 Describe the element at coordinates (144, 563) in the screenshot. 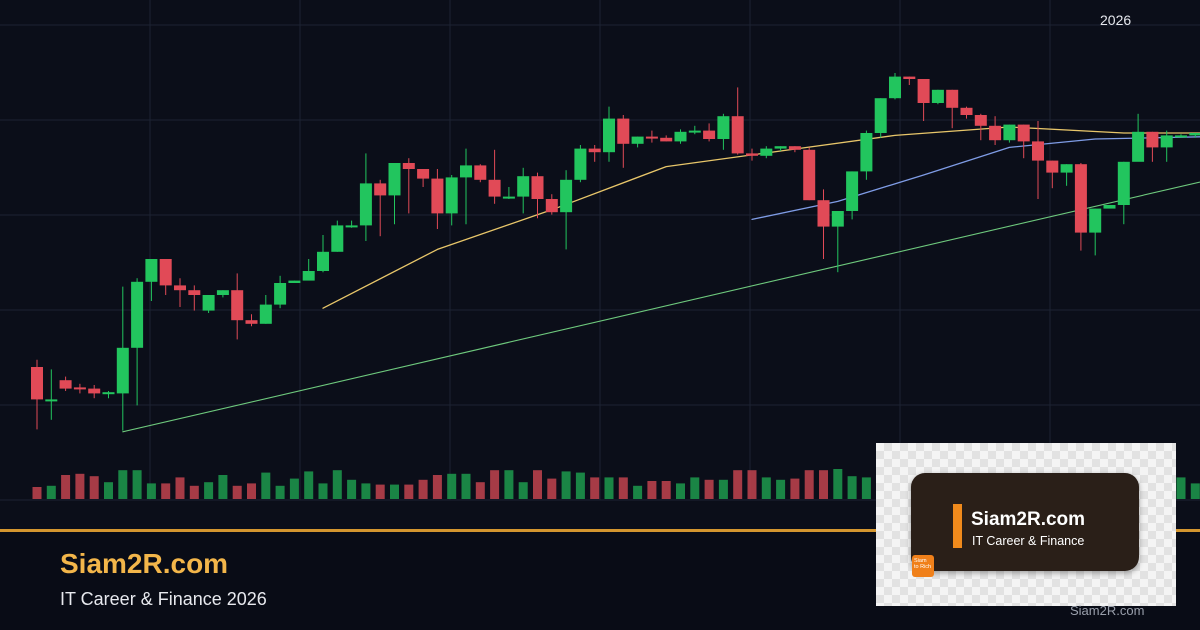

I see `brand-title: Siam2R.com` at that location.